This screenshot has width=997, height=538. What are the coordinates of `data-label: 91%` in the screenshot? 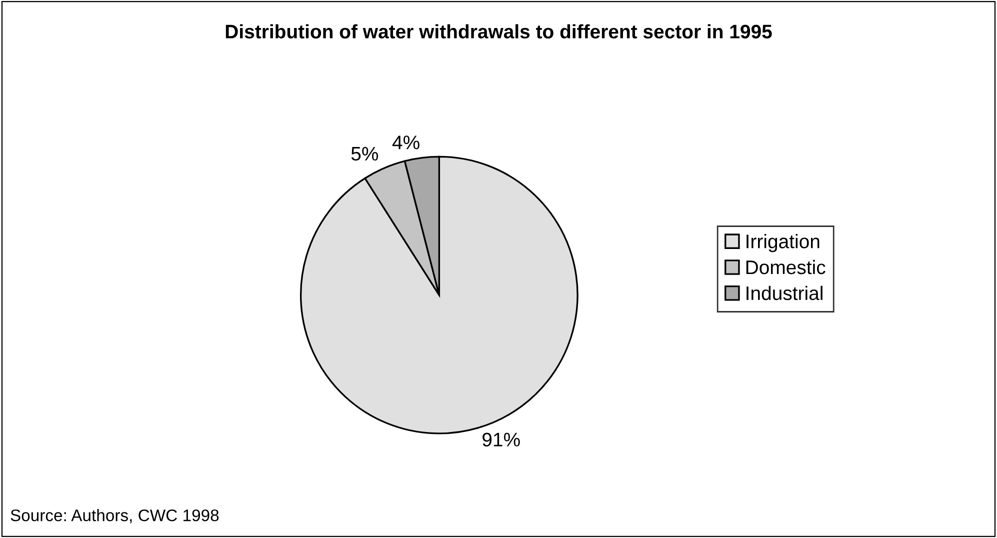 It's located at (501, 439).